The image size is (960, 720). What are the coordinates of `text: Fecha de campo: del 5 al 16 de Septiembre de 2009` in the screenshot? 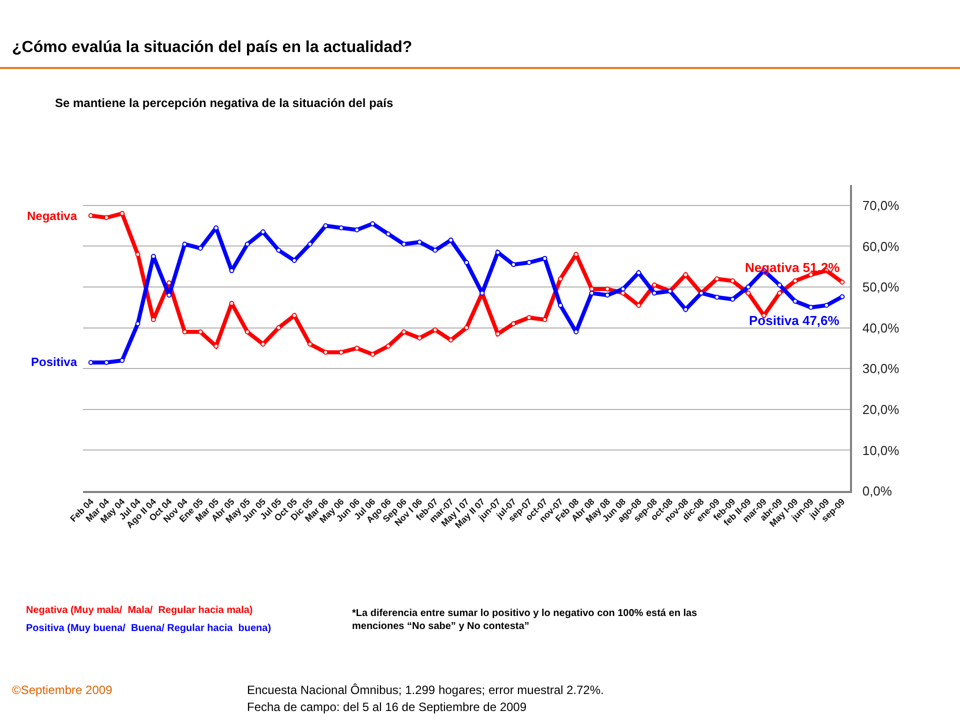 It's located at (387, 707).